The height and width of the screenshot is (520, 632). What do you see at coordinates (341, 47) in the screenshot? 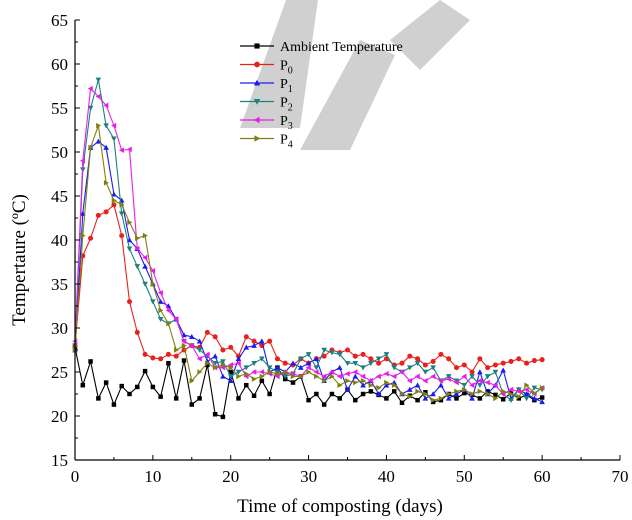
I see `legend-label: Ambient Temperature` at bounding box center [341, 47].